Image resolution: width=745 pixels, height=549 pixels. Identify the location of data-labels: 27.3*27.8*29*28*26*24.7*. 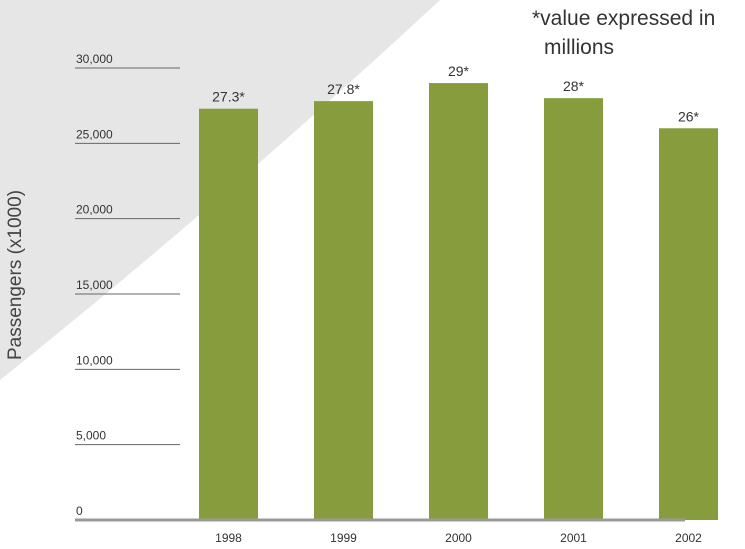
(456, 93).